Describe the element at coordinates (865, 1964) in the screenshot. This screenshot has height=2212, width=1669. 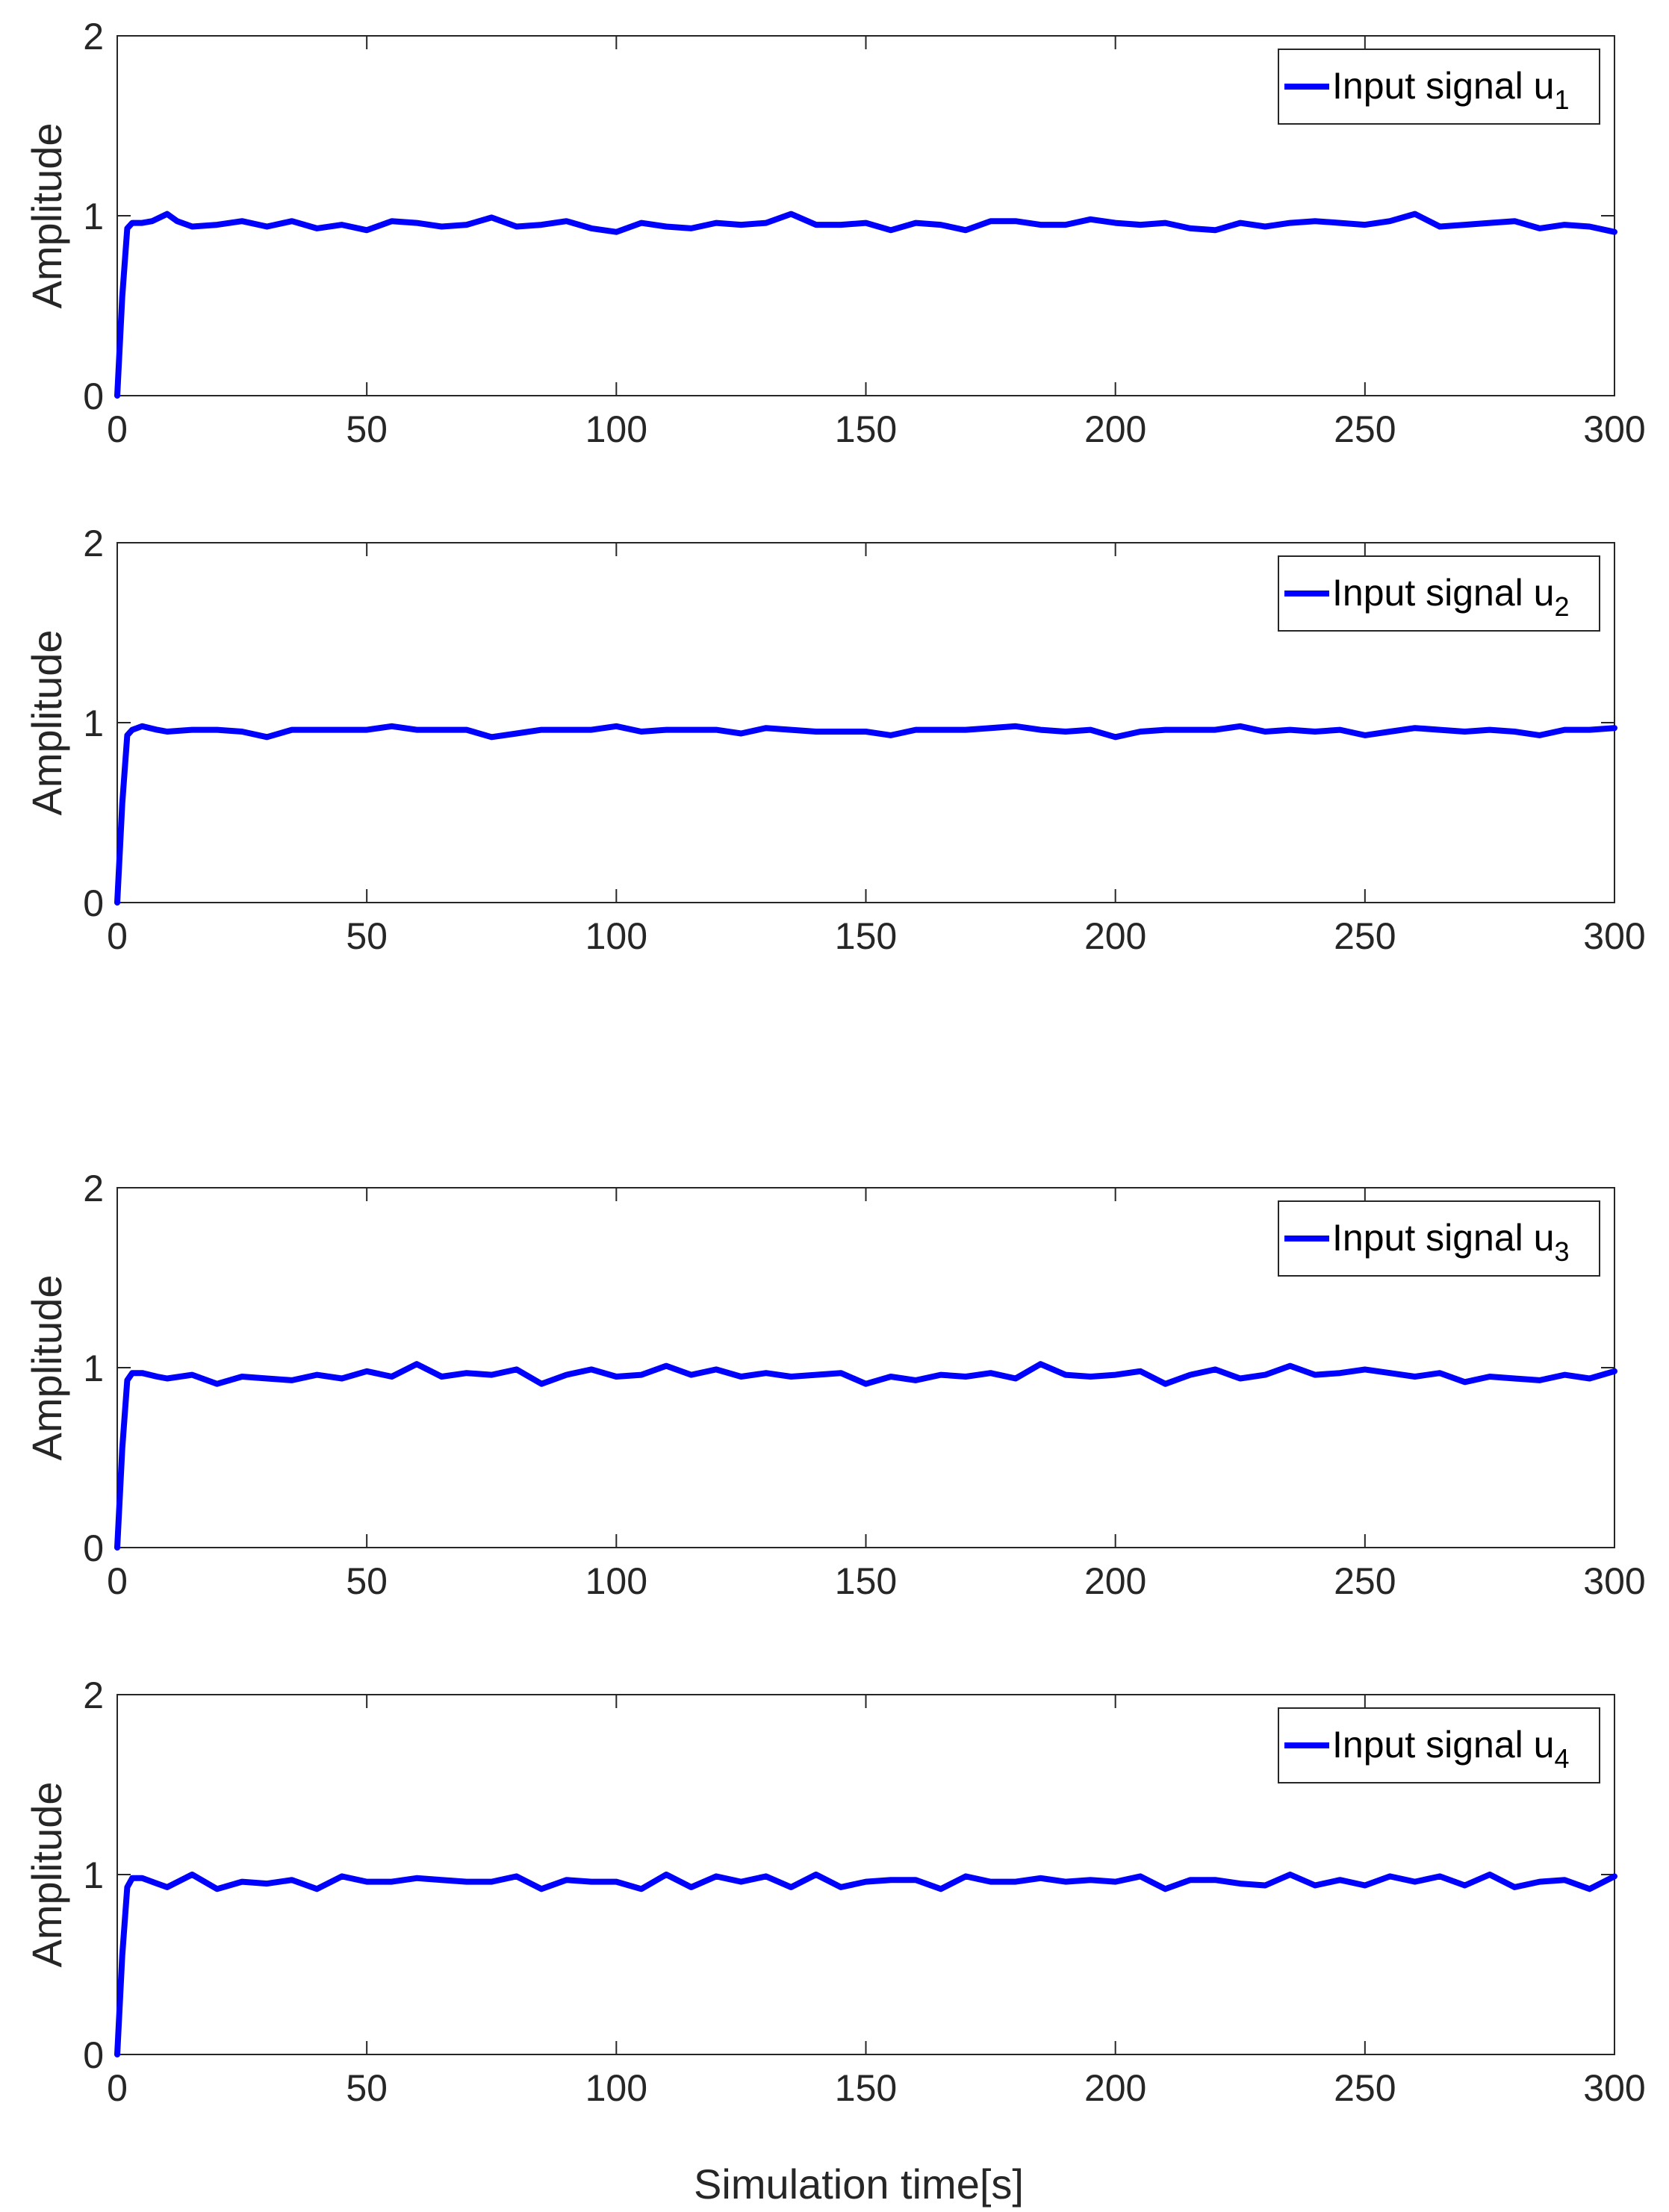
I see `series-line-u4` at that location.